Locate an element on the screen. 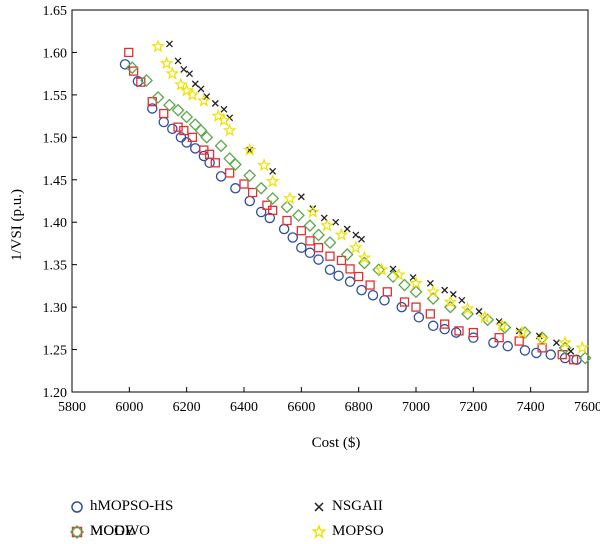 The width and height of the screenshot is (600, 544). x-tick-label: 7000 is located at coordinates (416, 407).